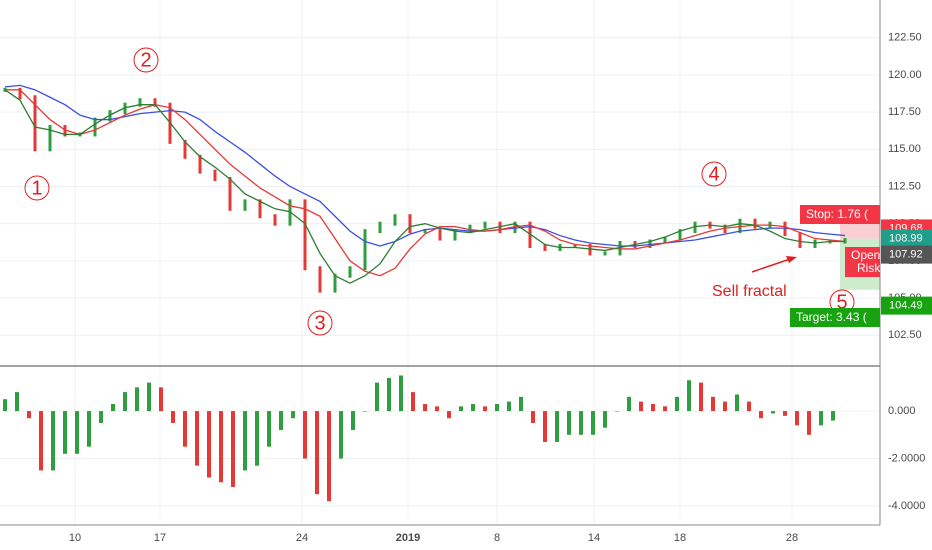 The height and width of the screenshot is (550, 932). Describe the element at coordinates (905, 38) in the screenshot. I see `y-tick-label: 122.50` at that location.